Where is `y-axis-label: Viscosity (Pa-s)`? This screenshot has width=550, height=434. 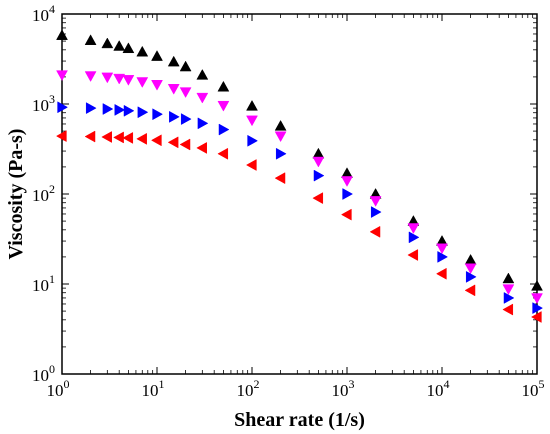 y-axis-label: Viscosity (Pa-s) is located at coordinates (16, 194).